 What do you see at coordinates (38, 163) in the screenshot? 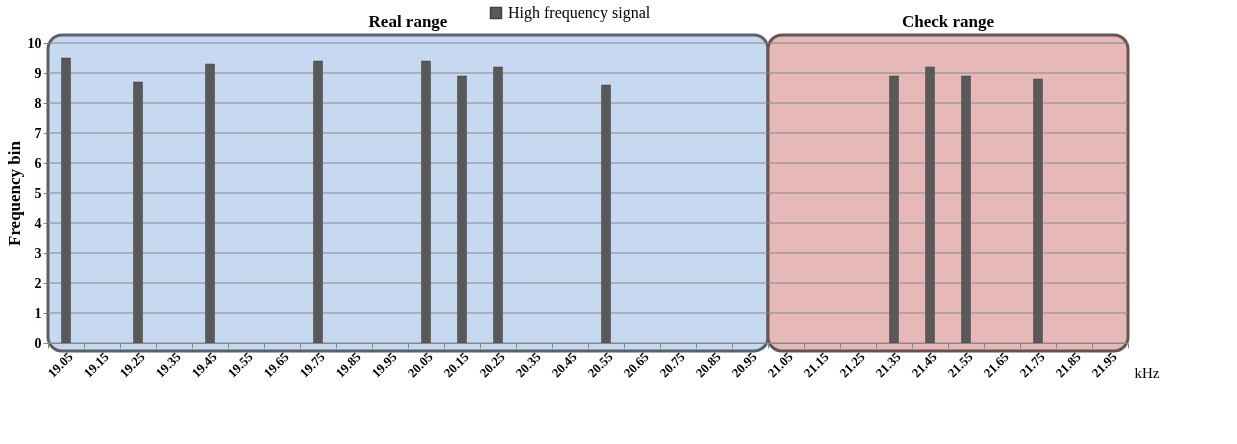
I see `y-tick-label: 6` at bounding box center [38, 163].